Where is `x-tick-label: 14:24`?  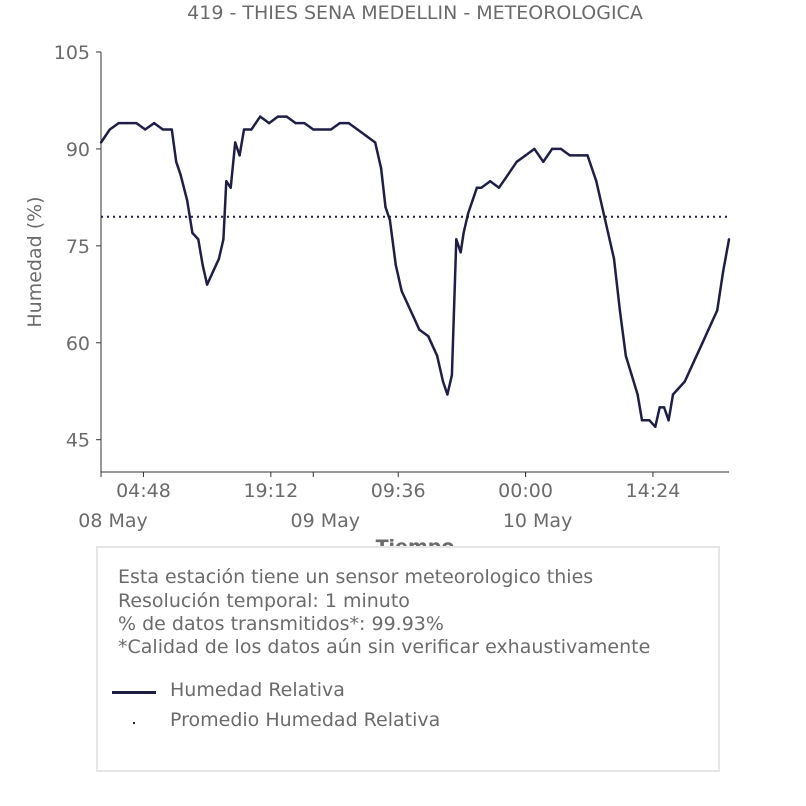
x-tick-label: 14:24 is located at coordinates (653, 491).